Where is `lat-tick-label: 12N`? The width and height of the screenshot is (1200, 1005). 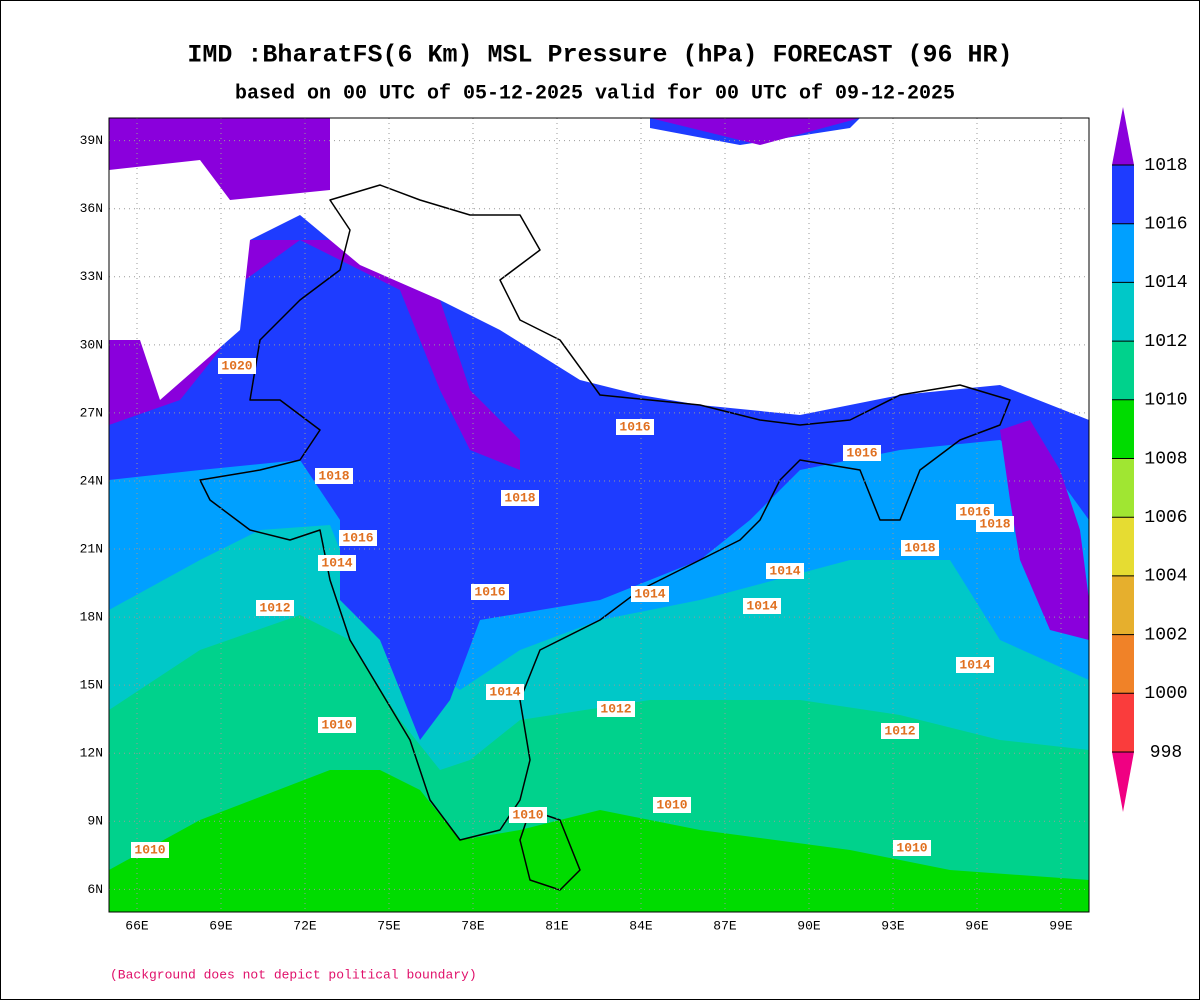
lat-tick-label: 12N is located at coordinates (91, 753).